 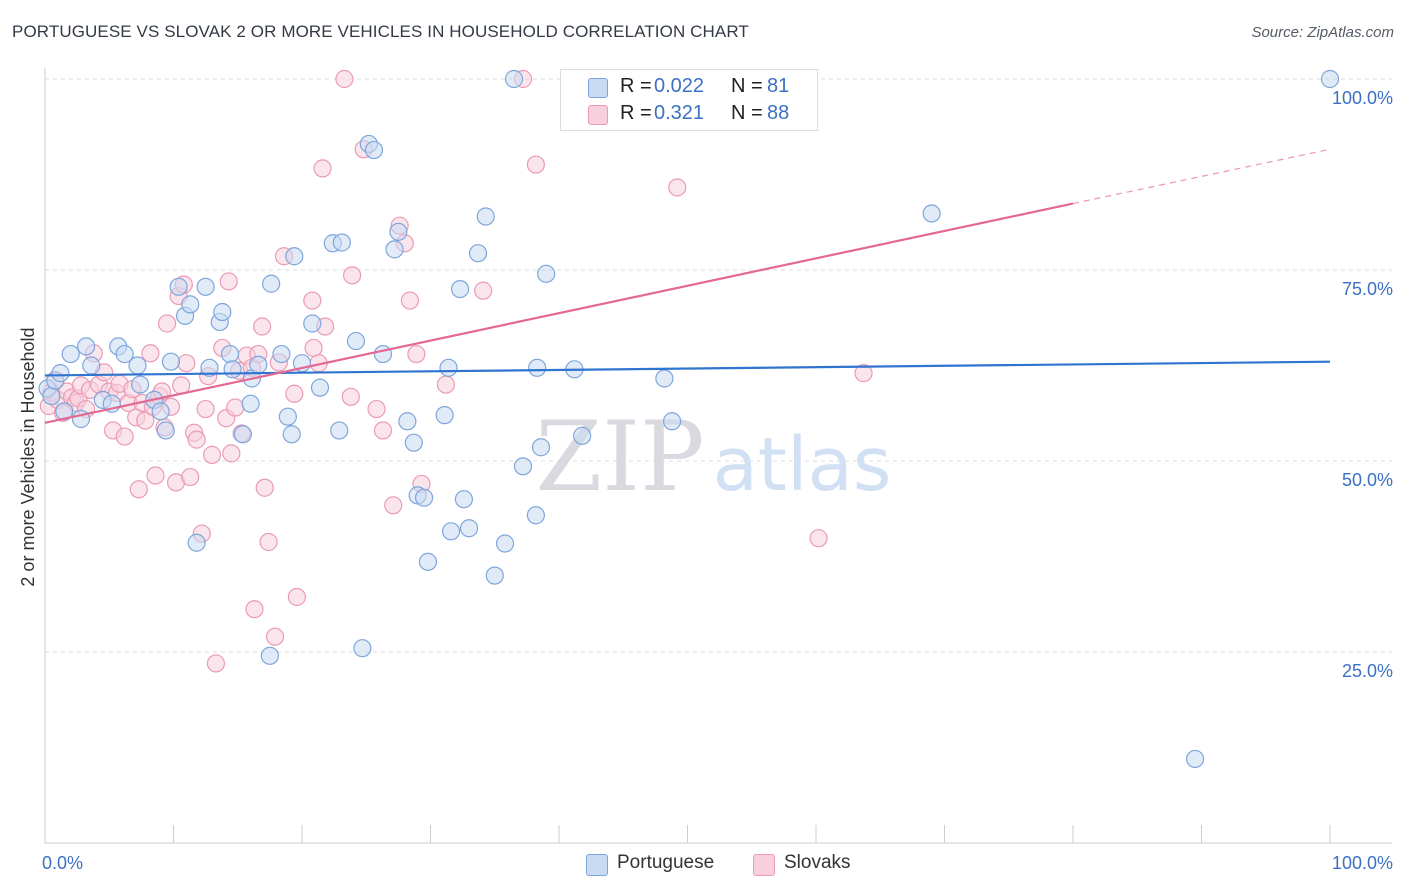 What do you see at coordinates (817, 862) in the screenshot?
I see `slovaks-legend-label: Slovaks` at bounding box center [817, 862].